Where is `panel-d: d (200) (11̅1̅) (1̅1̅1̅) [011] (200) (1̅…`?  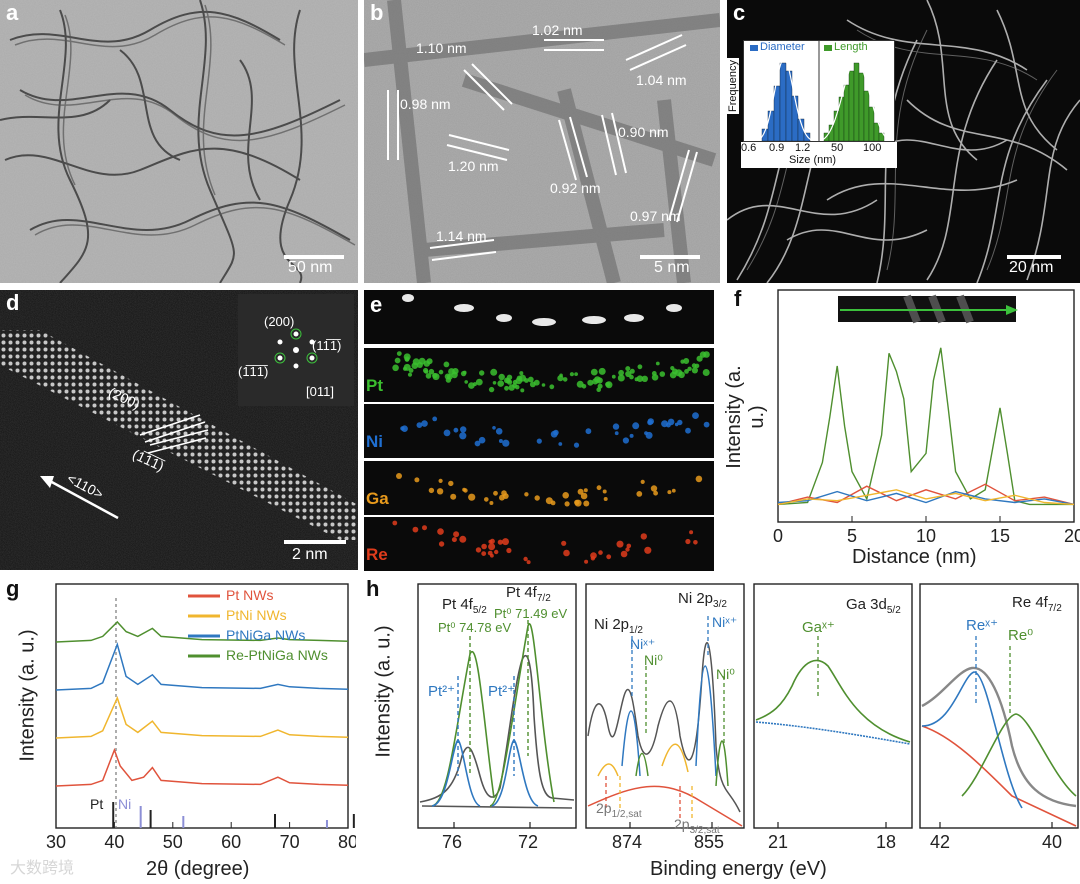
panel-d: d (200) (11̅1̅) (1̅1̅1̅) [011] (200) (1̅… is located at coordinates (179, 430).